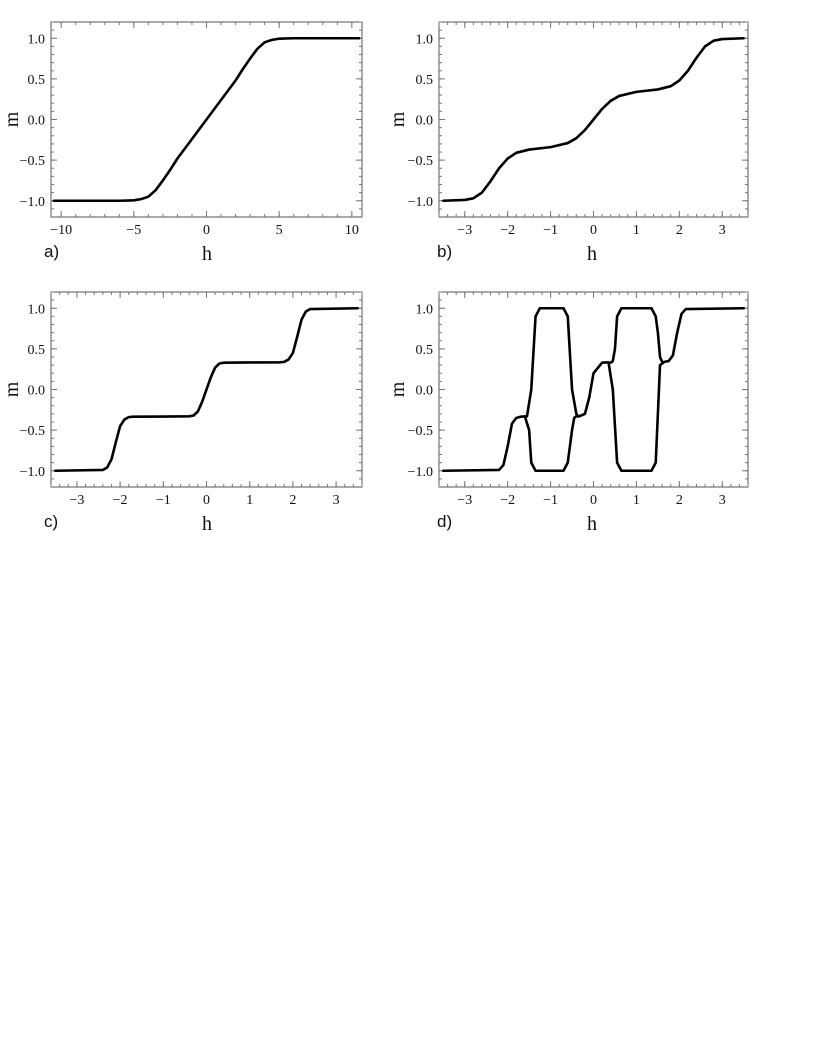 This screenshot has height=1058, width=817. Describe the element at coordinates (444, 521) in the screenshot. I see `panel-label: d)` at that location.